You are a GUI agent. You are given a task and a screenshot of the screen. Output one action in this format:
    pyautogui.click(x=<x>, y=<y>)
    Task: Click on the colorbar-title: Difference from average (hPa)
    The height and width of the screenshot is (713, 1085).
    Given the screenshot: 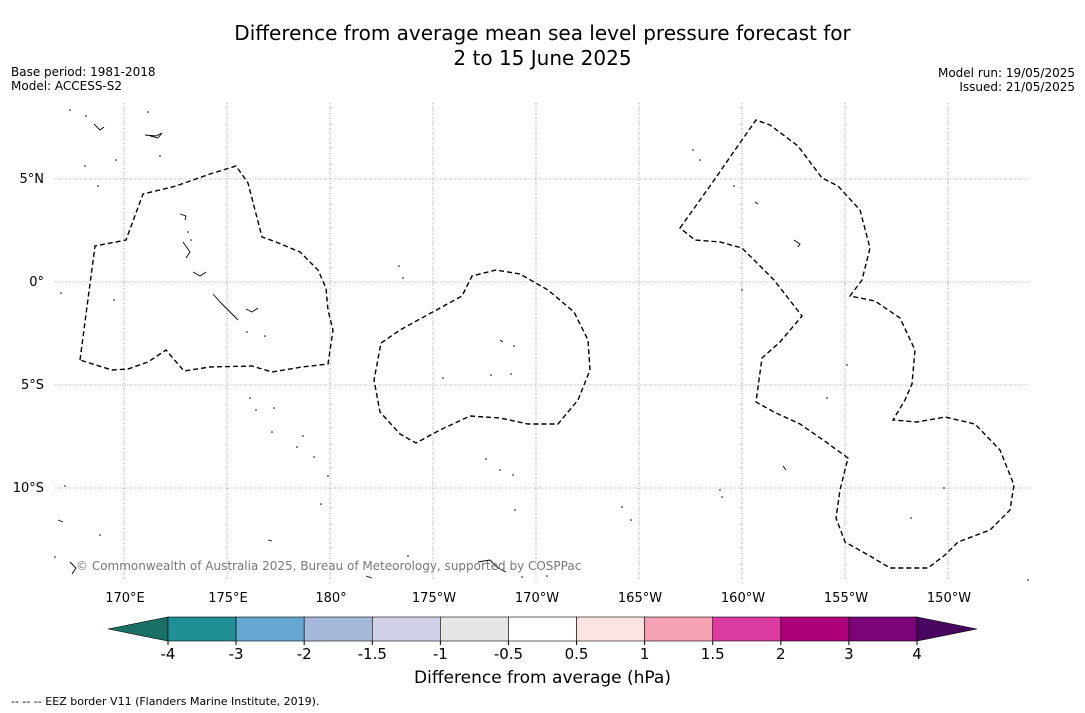 What is the action you would take?
    pyautogui.click(x=542, y=678)
    